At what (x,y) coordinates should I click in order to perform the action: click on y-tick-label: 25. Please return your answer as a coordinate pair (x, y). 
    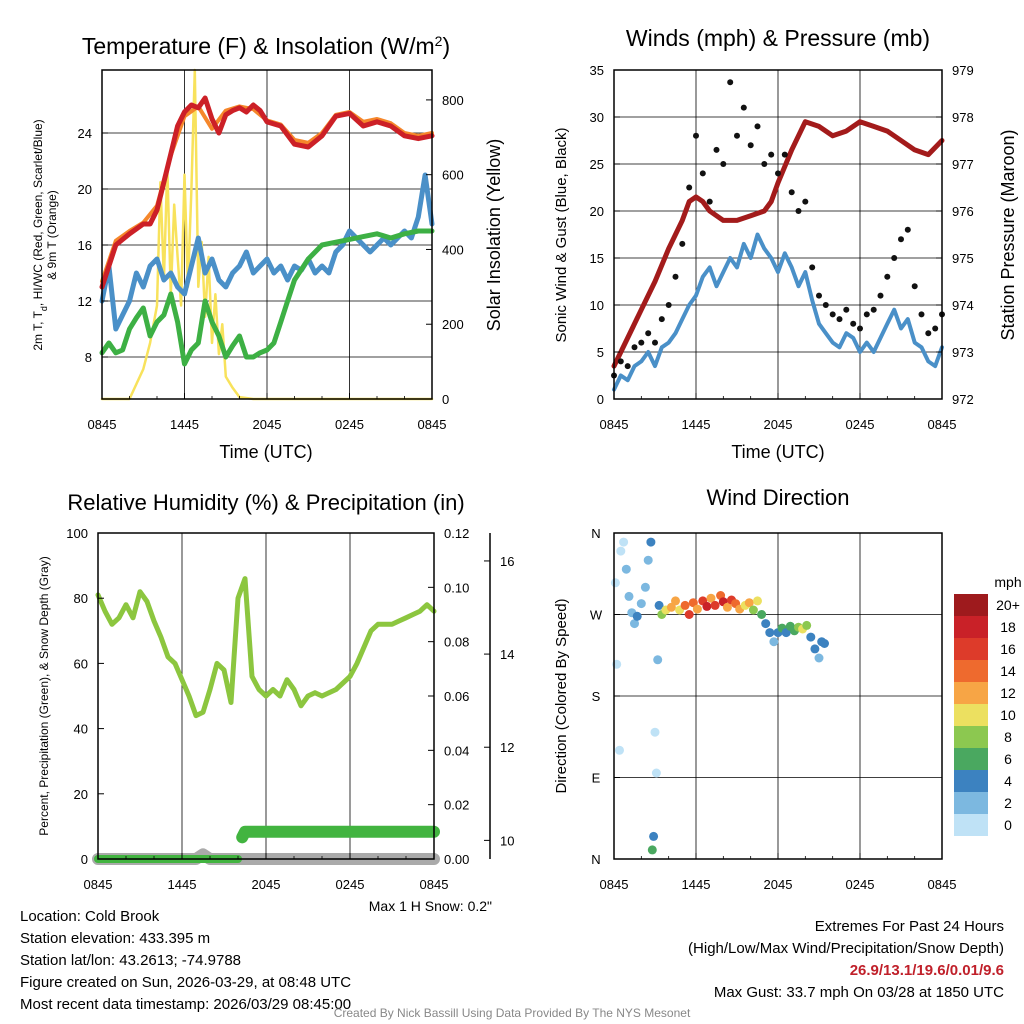
    Looking at the image, I should click on (597, 164).